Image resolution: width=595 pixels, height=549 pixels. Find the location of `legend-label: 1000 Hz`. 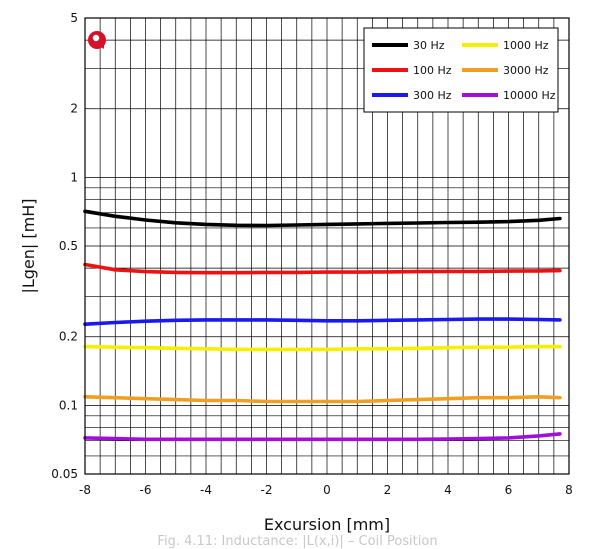

legend-label: 1000 Hz is located at coordinates (526, 45).